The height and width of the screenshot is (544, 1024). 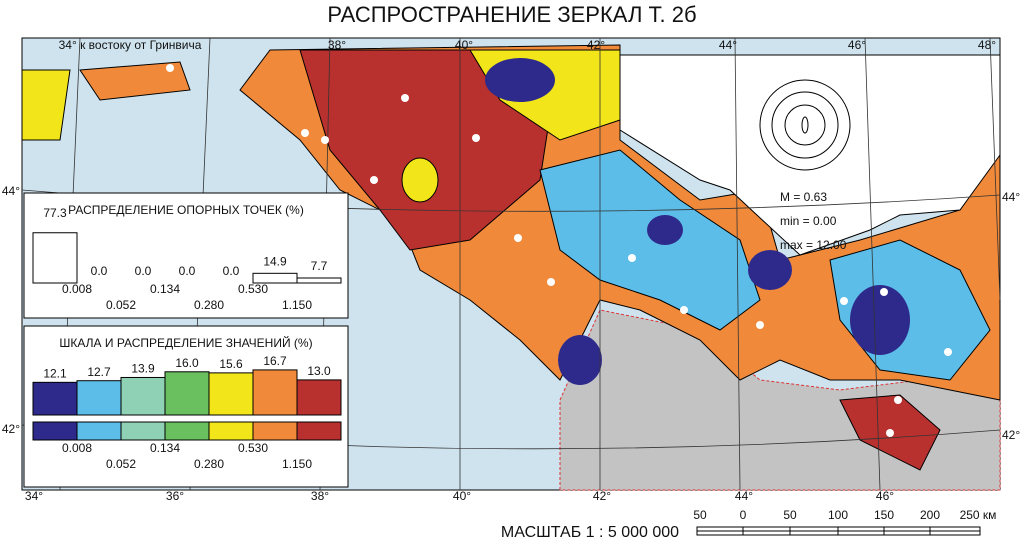 What do you see at coordinates (803, 197) in the screenshot?
I see `stat-mean: M = 0.63` at bounding box center [803, 197].